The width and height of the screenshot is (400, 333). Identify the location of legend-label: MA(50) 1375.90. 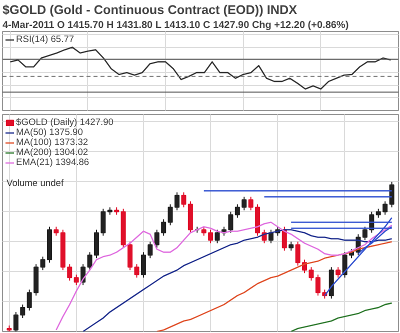
(49, 132).